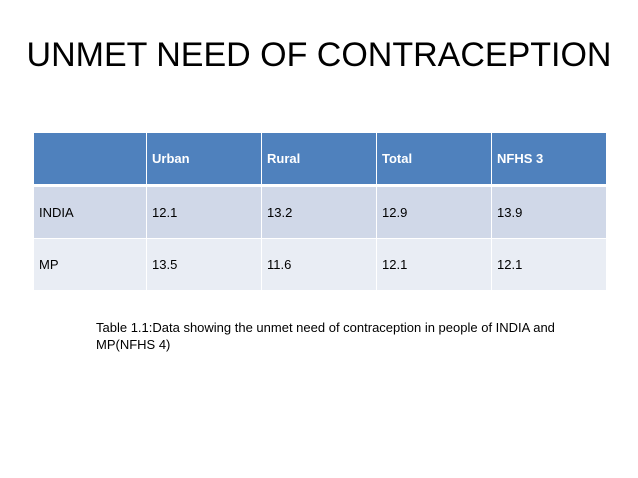  What do you see at coordinates (549, 212) in the screenshot?
I see `table-cell: 13.9` at bounding box center [549, 212].